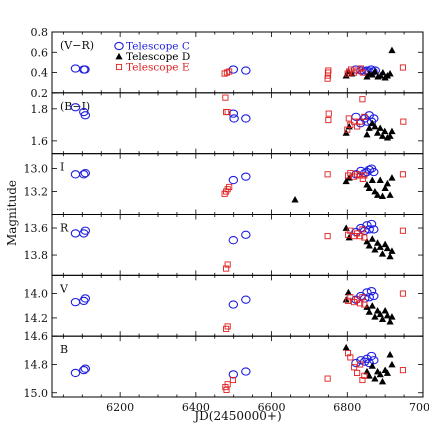 The image size is (429, 429). Describe the element at coordinates (40, 141) in the screenshot. I see `y-tick-label: 1.6` at that location.